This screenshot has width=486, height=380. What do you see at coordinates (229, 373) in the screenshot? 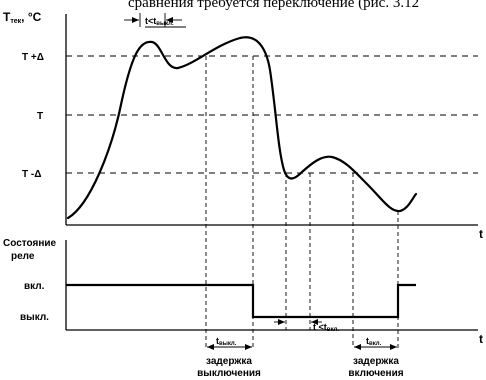
I see `delay-off-text-line2: выключения` at bounding box center [229, 373].